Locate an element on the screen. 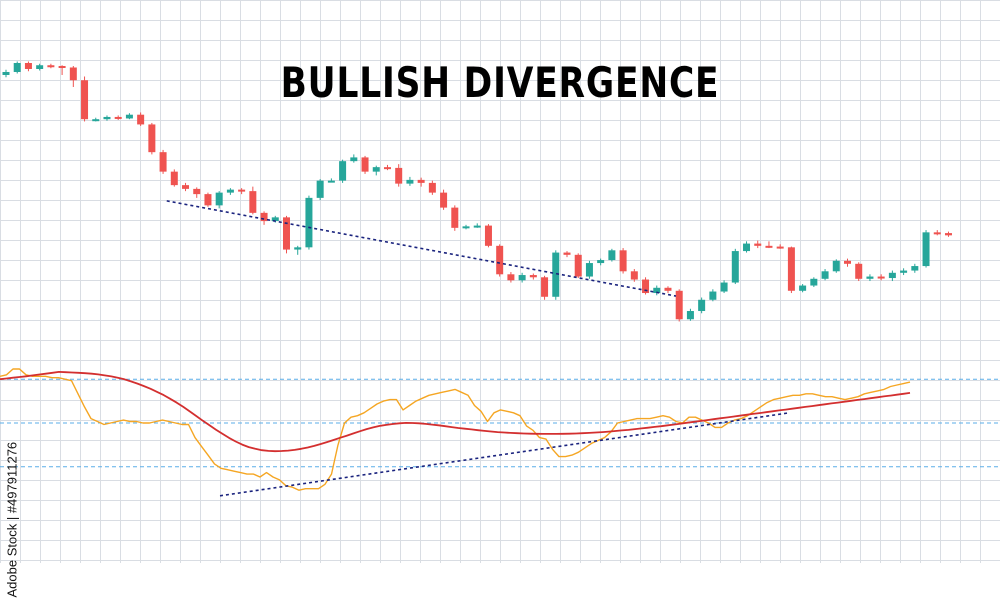  chart-title: BULLISH DIVERGENCE is located at coordinates (500, 82).